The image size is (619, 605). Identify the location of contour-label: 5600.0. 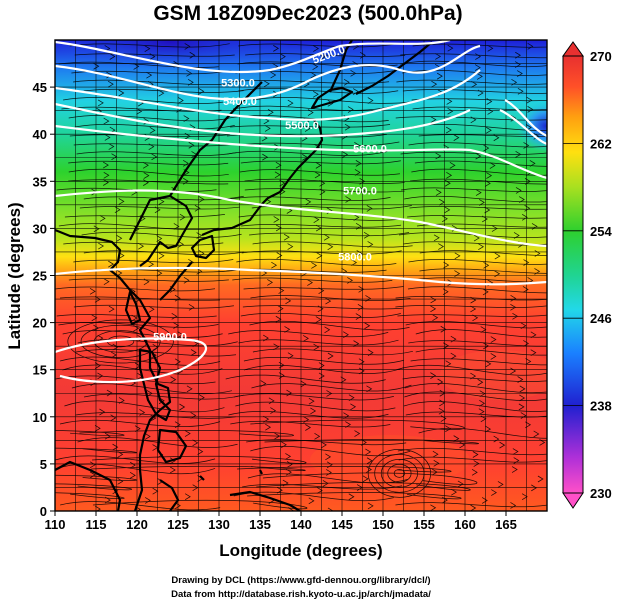
(370, 149).